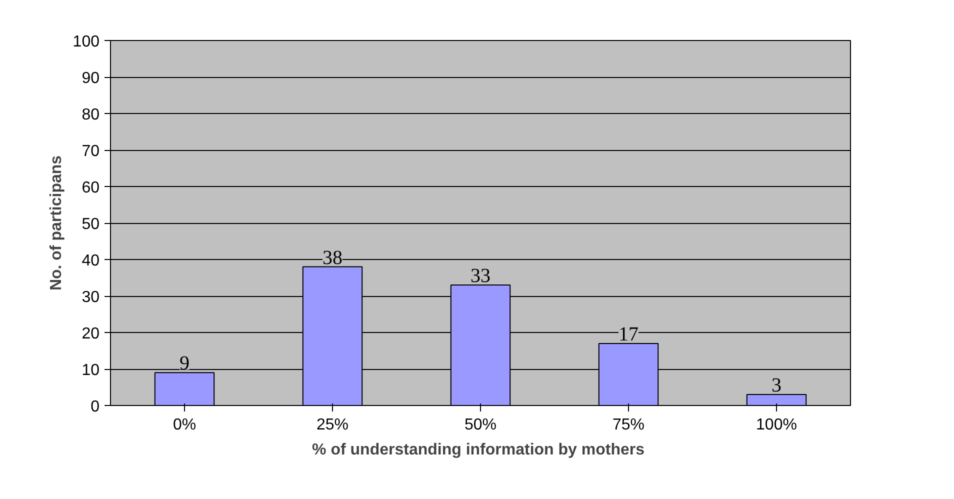 The width and height of the screenshot is (954, 499). I want to click on data-label: 38, so click(332, 257).